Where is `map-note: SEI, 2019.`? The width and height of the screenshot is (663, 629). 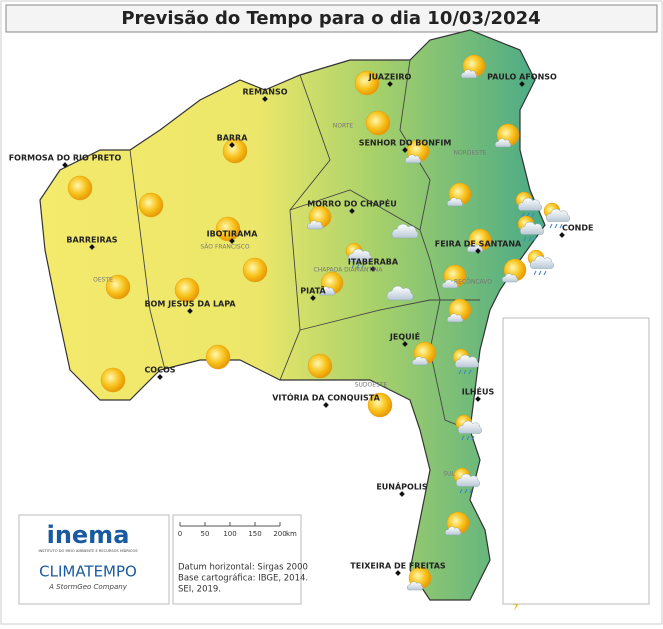
map-note: SEI, 2019. is located at coordinates (199, 590).